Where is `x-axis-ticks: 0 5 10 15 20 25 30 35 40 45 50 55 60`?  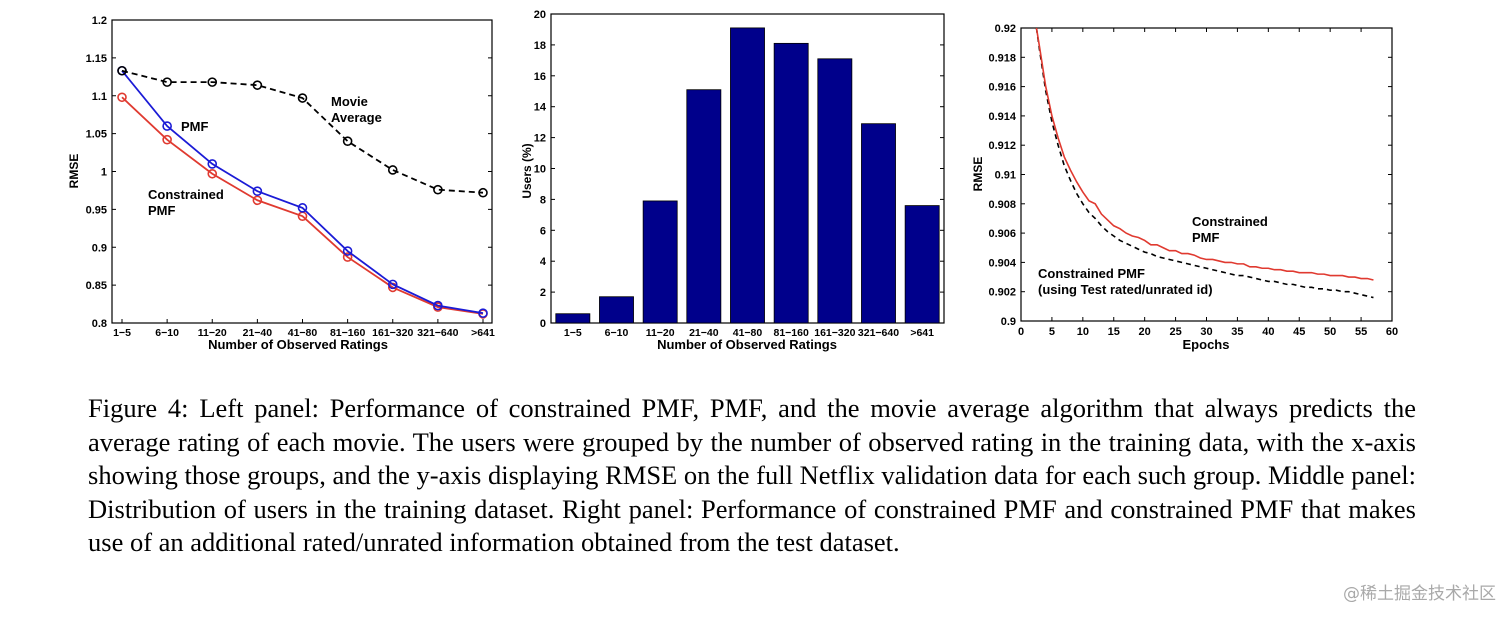 x-axis-ticks: 0 5 10 15 20 25 30 35 40 45 50 55 60 is located at coordinates (1208, 183).